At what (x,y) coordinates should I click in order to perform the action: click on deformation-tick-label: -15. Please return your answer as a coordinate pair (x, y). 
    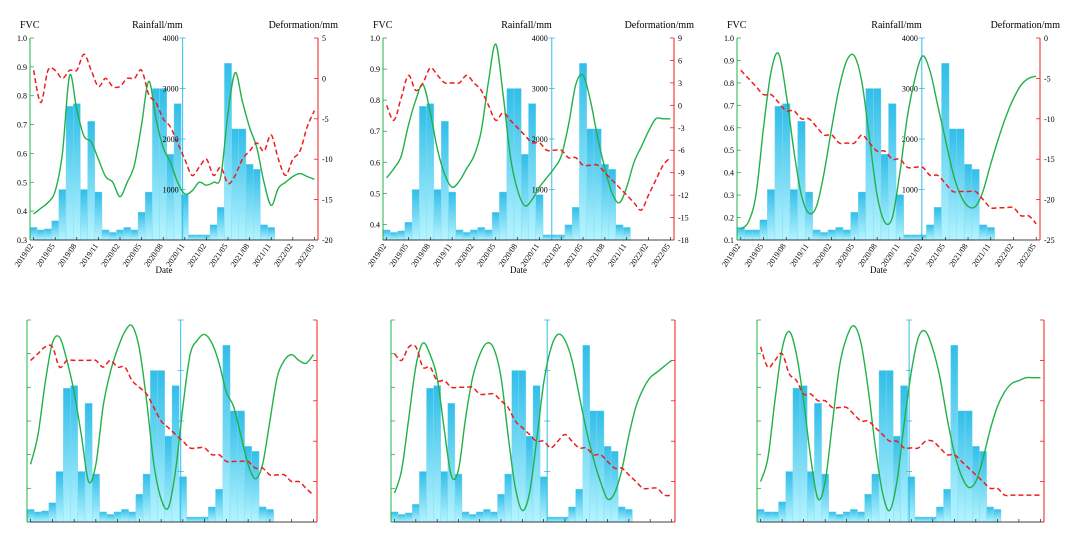
    Looking at the image, I should click on (683, 218).